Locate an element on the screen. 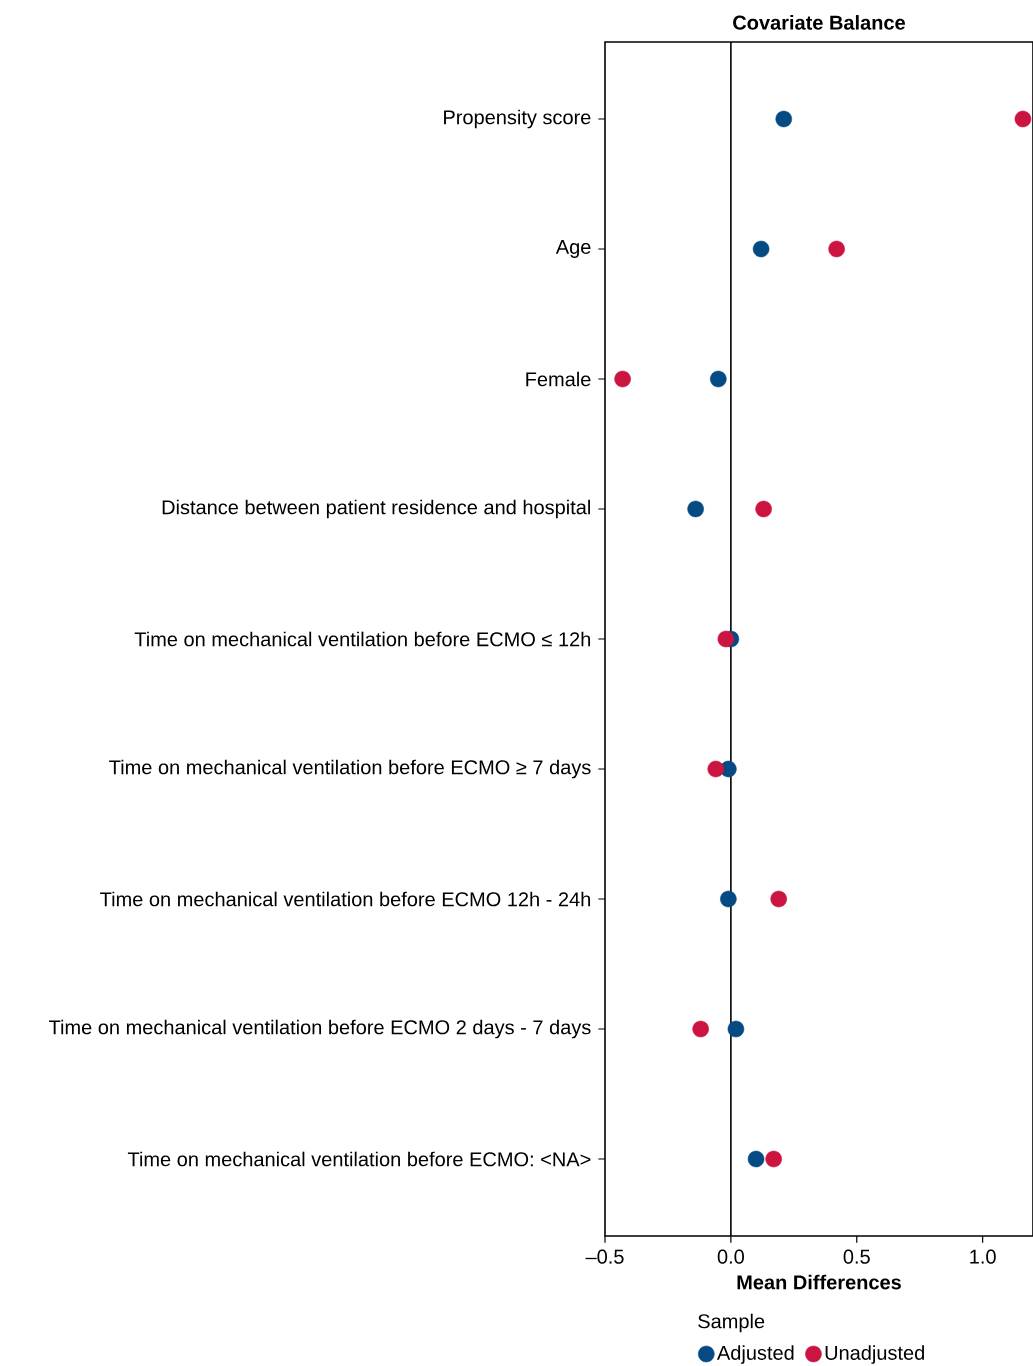 The height and width of the screenshot is (1366, 1033). y-tick-label: Female is located at coordinates (558, 379).